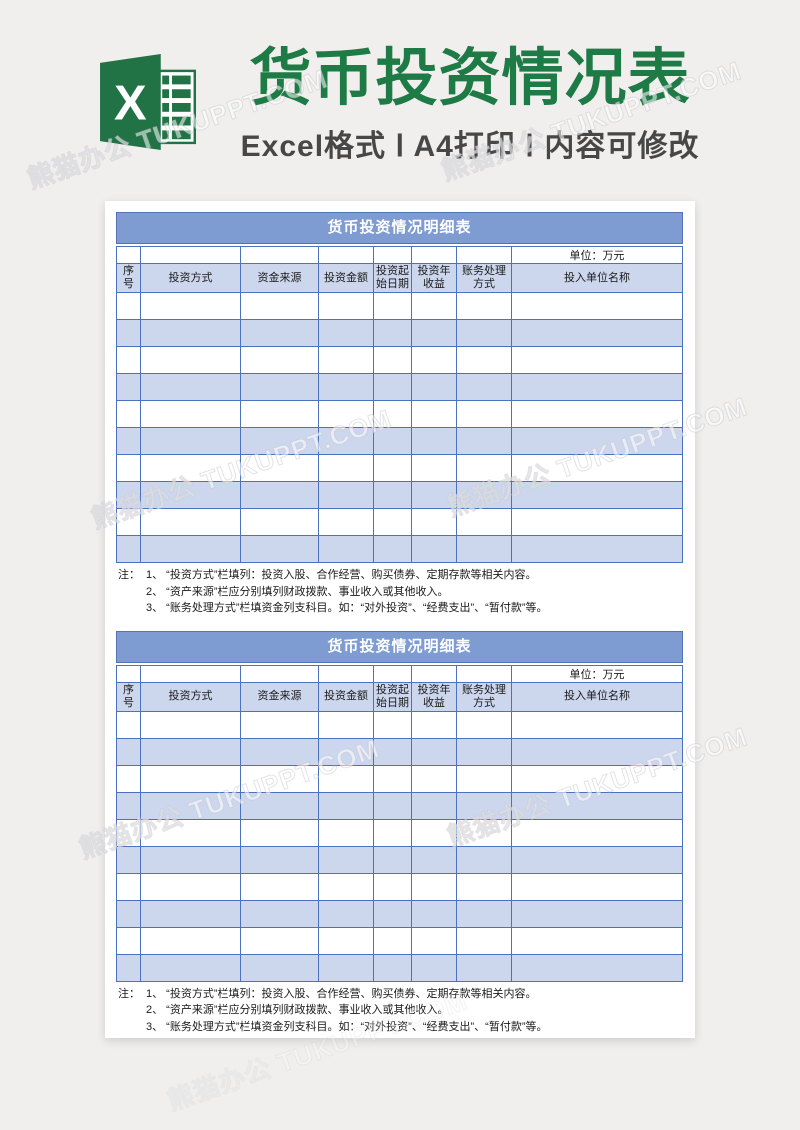 The height and width of the screenshot is (1130, 800). I want to click on excel-logo-icon: X, so click(149, 102).